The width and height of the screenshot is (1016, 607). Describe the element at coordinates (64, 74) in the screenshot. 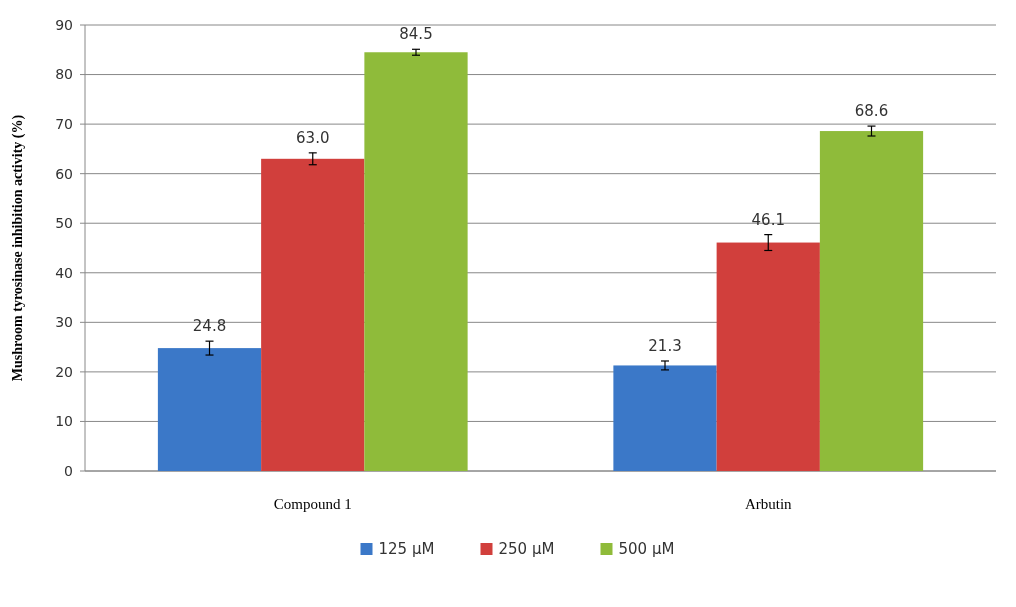

I see `y-tick-label: 80` at that location.